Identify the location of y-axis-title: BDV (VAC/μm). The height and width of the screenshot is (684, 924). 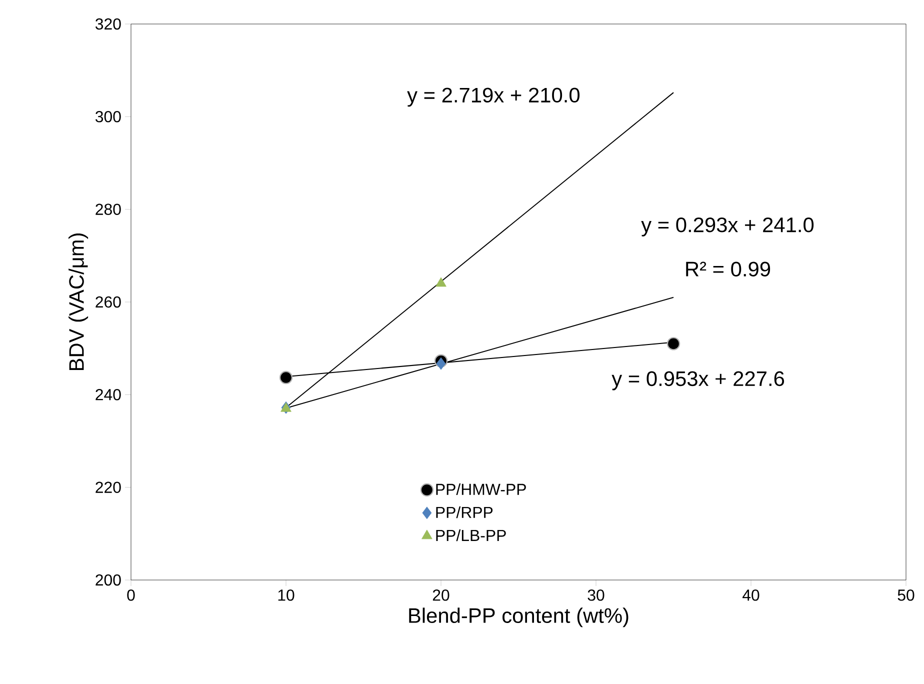
(78, 302).